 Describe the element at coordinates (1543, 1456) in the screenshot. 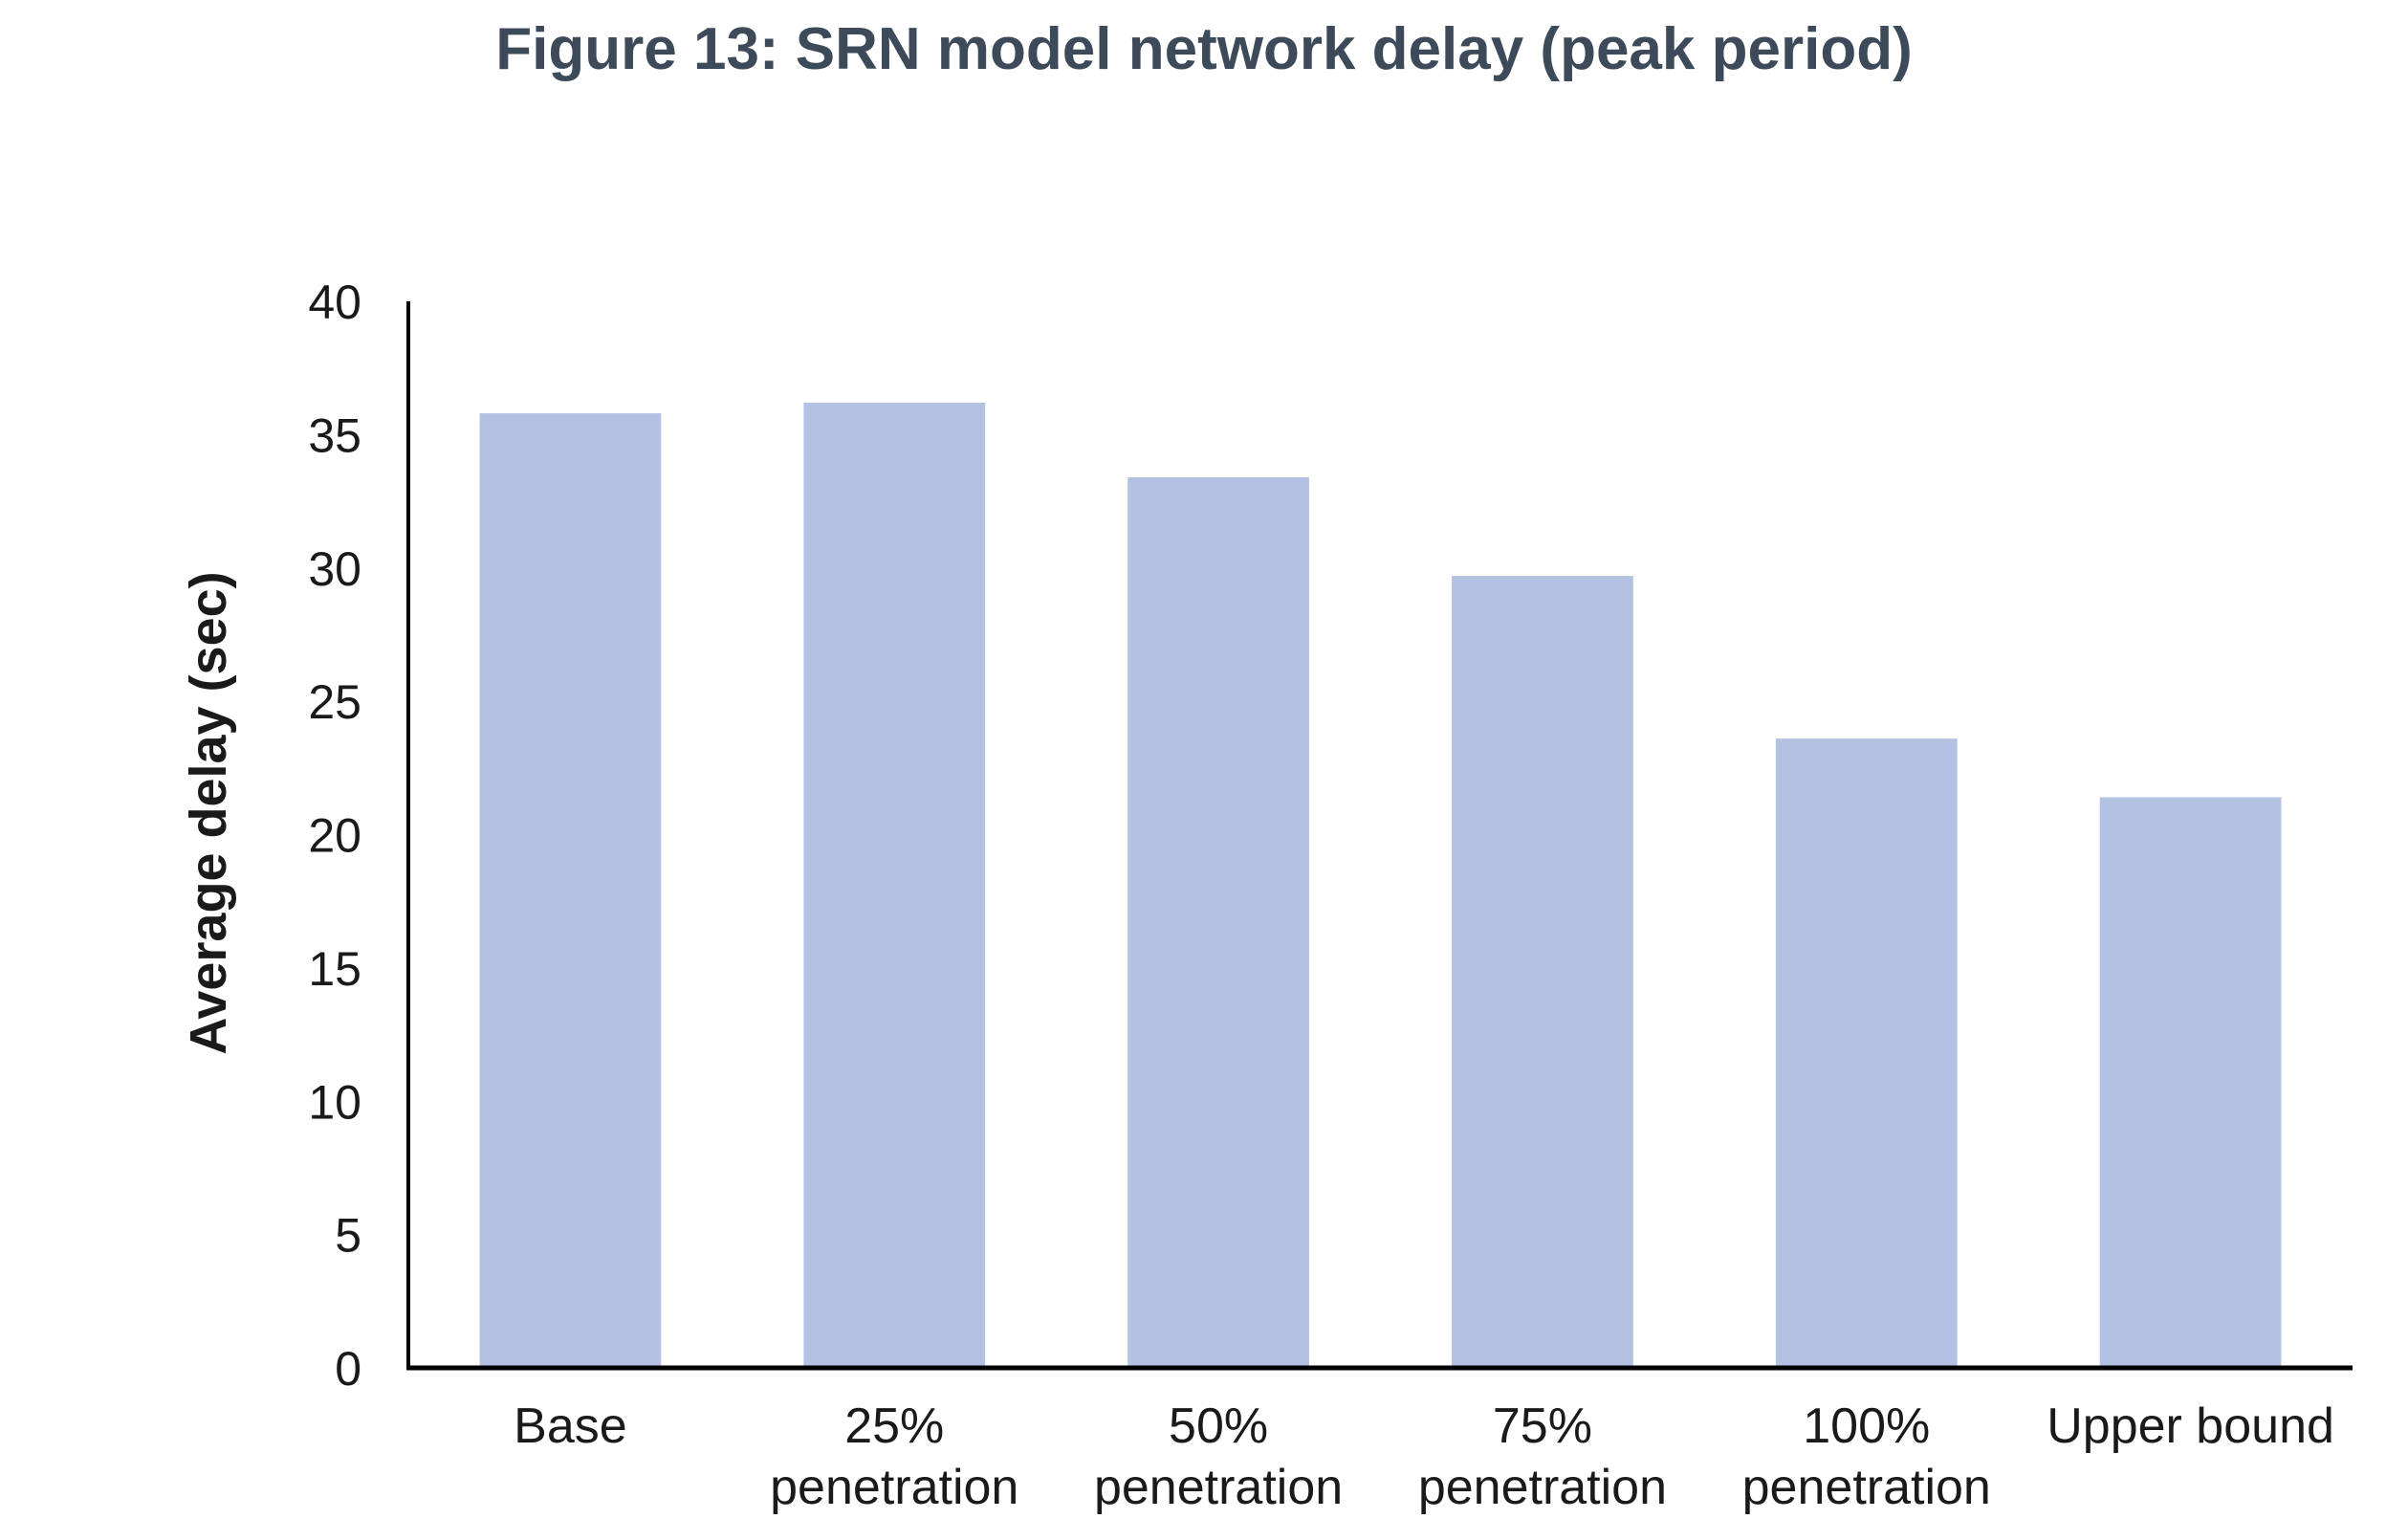

I see `x-tick-label-3: 75% penetration` at that location.